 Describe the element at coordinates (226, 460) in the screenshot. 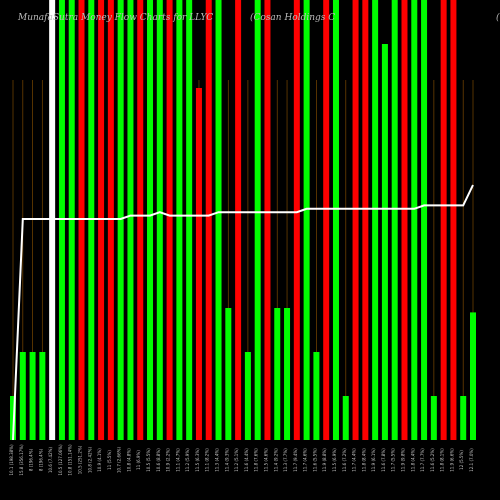

I see `x-tick-label: 11.4 (9.3%)` at that location.